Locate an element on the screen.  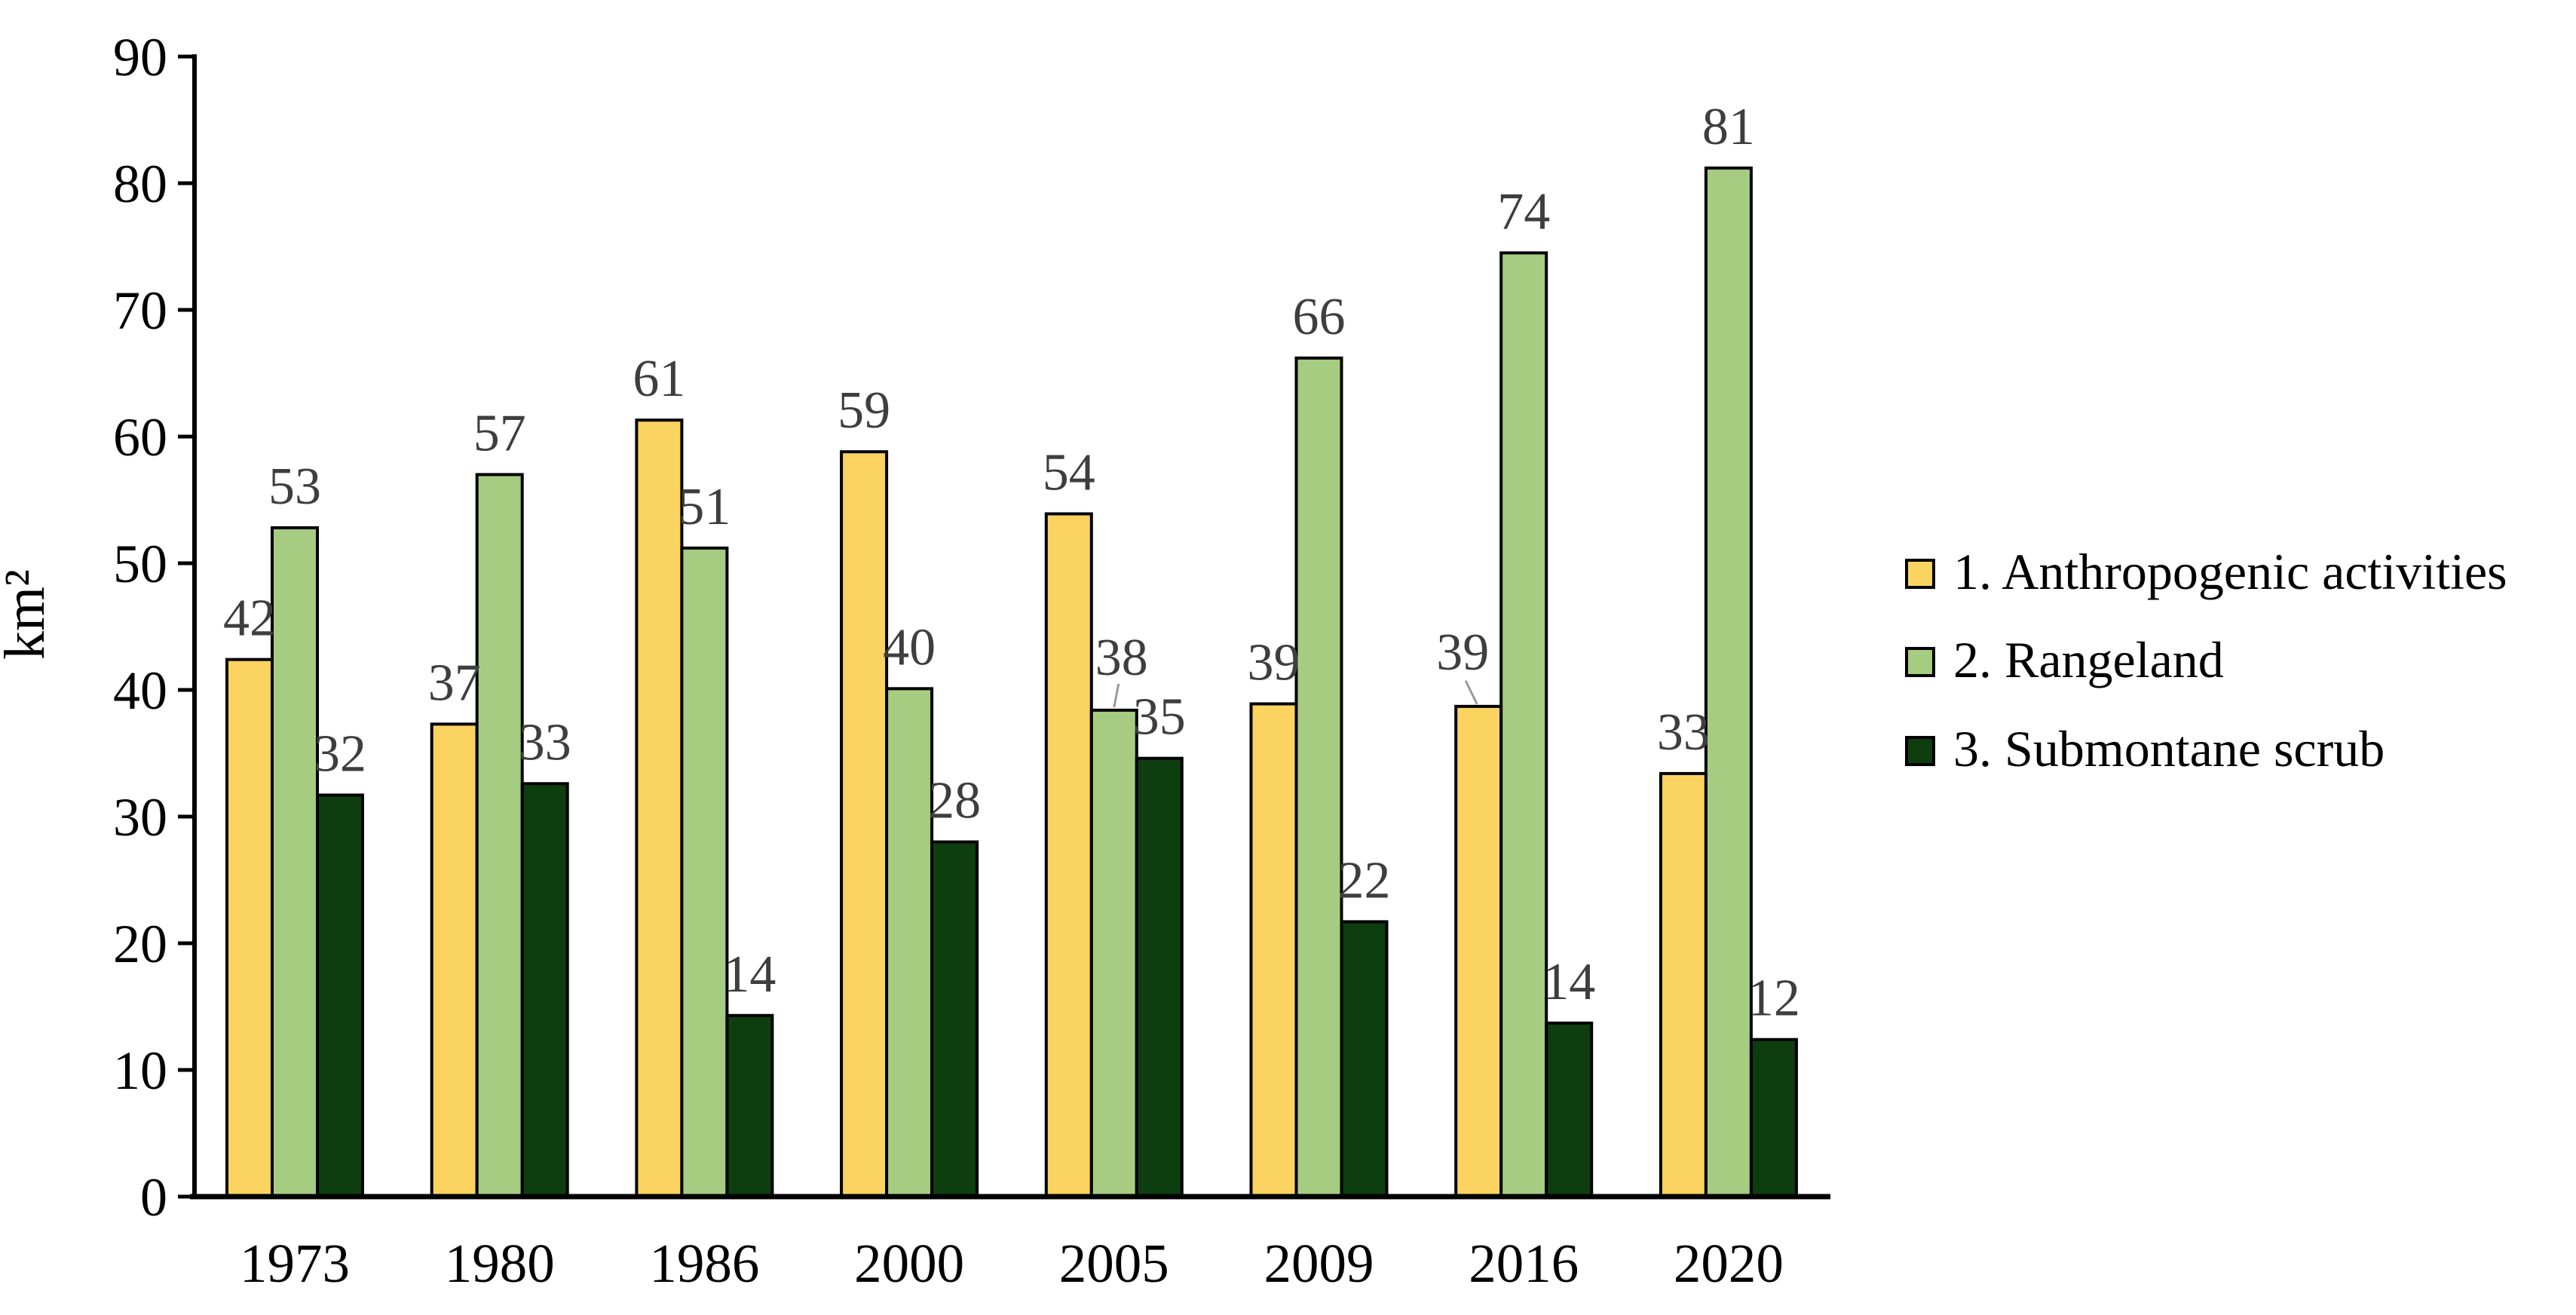
bar-2020-series3 is located at coordinates (1773, 1118).